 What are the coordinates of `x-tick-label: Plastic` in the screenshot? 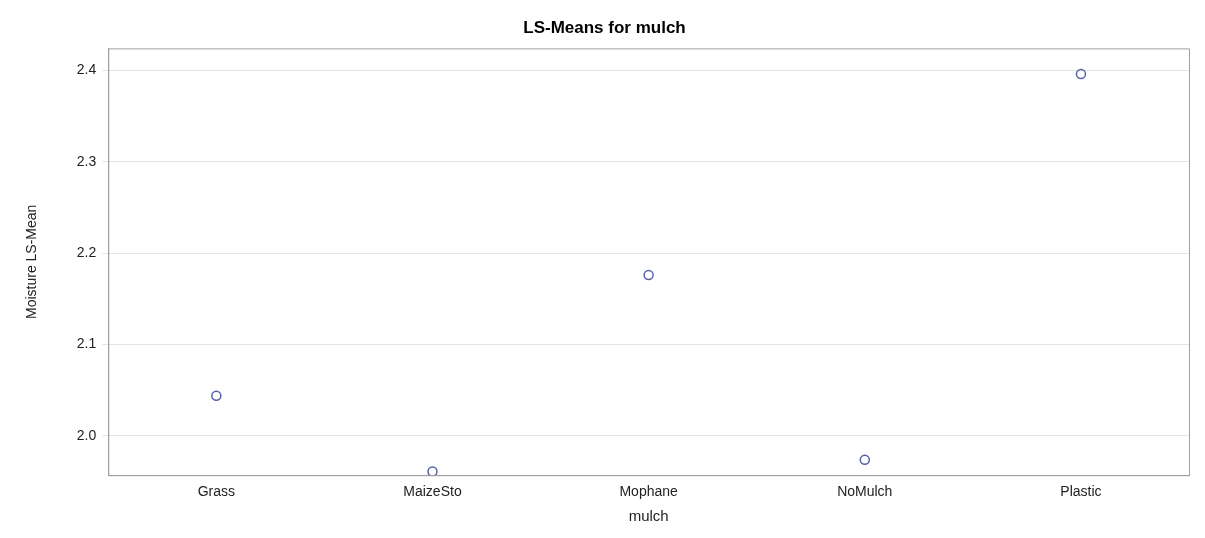 It's located at (1081, 491).